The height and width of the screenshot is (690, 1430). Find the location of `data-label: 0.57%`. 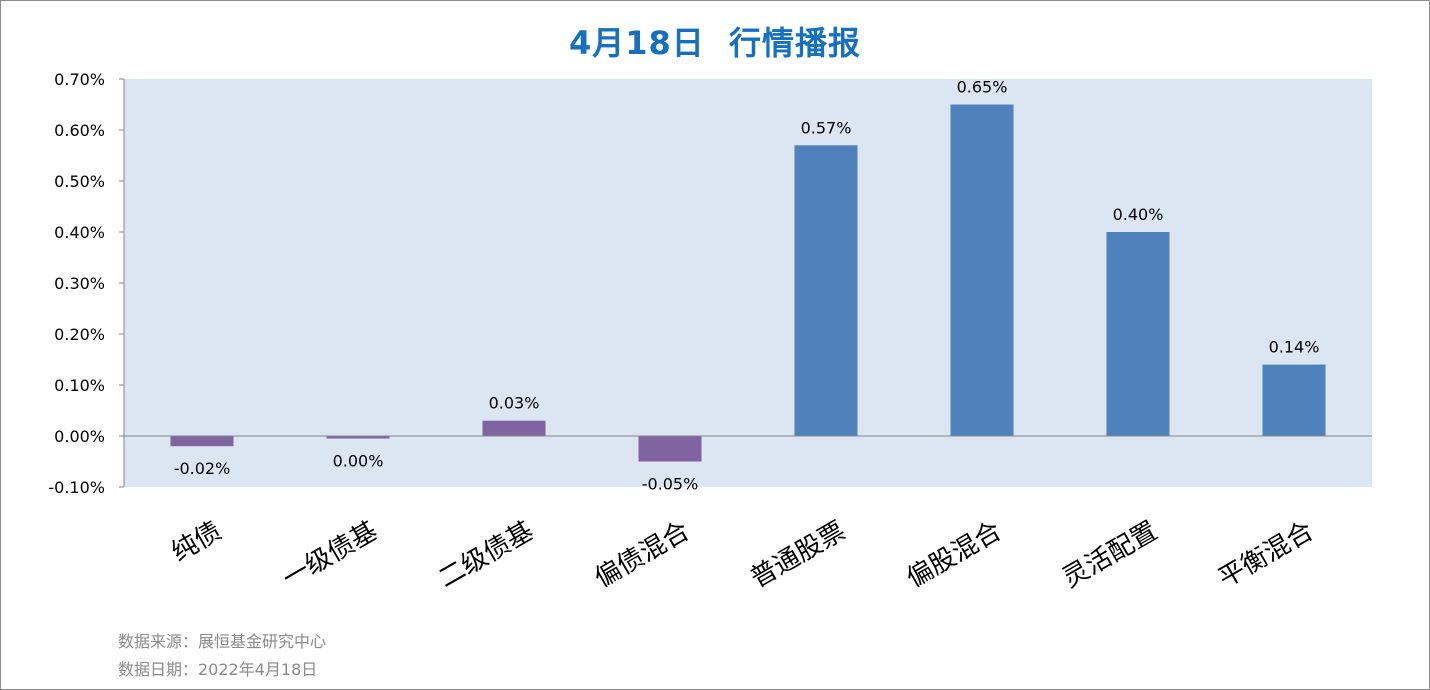

data-label: 0.57% is located at coordinates (826, 127).